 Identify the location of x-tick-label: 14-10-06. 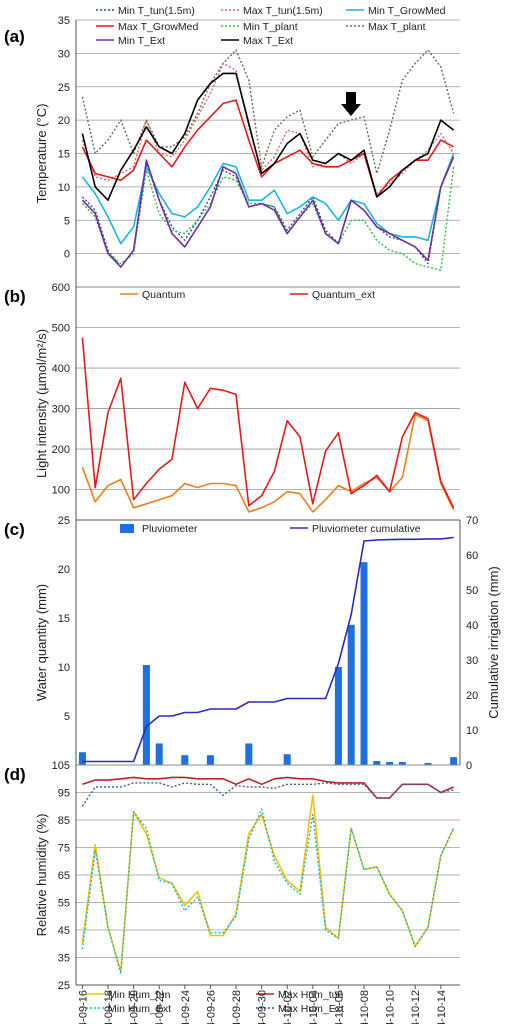
(339, 1007).